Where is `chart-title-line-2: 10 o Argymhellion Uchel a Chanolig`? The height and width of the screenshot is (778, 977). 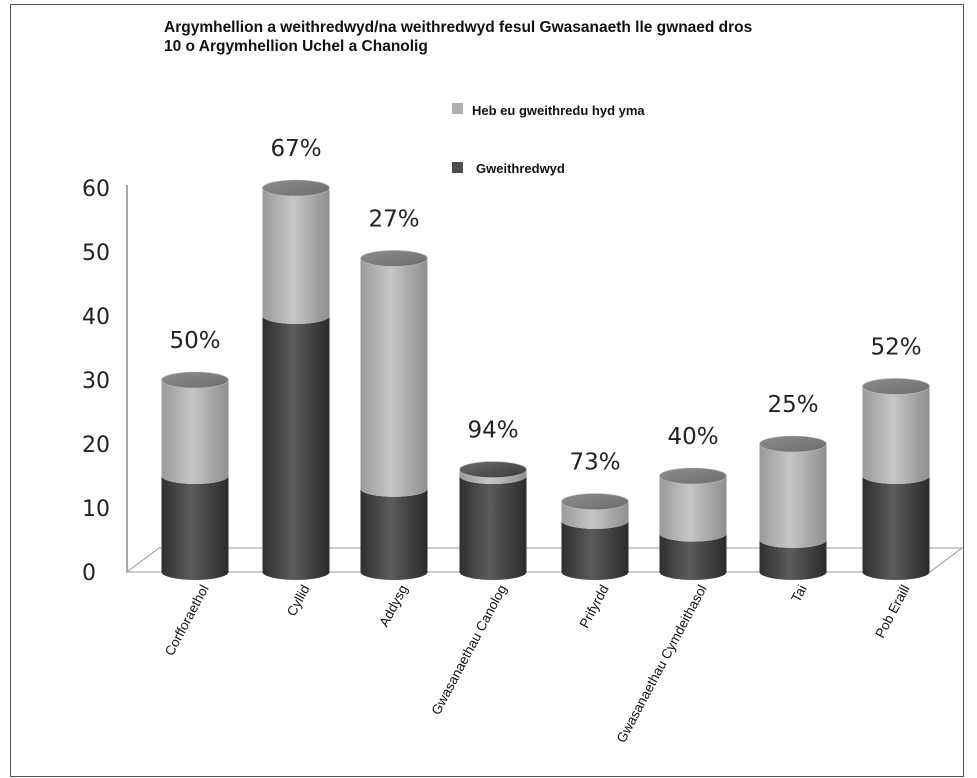
chart-title-line-2: 10 o Argymhellion Uchel a Chanolig is located at coordinates (296, 46).